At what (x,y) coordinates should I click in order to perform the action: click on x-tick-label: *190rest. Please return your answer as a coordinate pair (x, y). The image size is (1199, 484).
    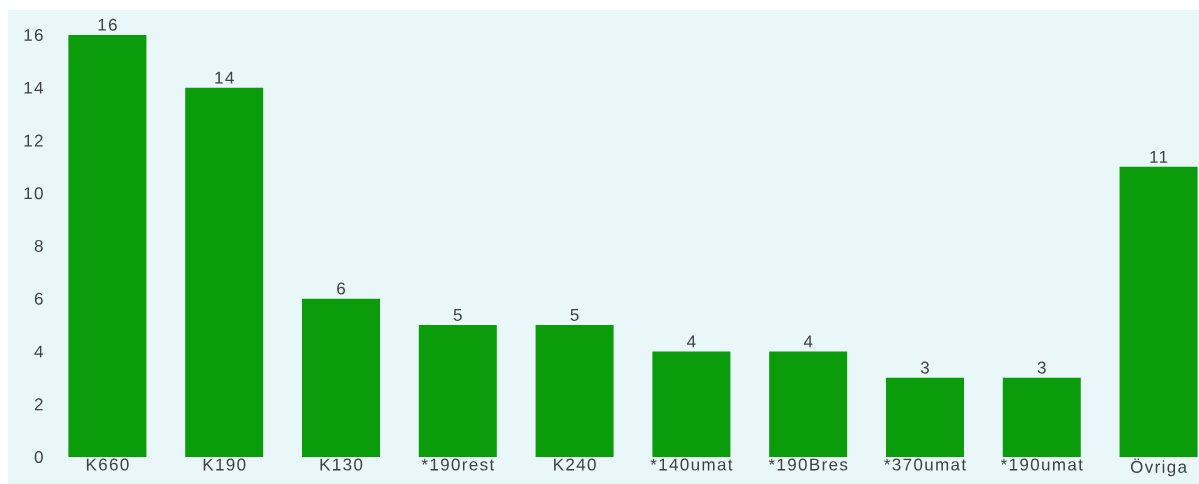
    Looking at the image, I should click on (458, 464).